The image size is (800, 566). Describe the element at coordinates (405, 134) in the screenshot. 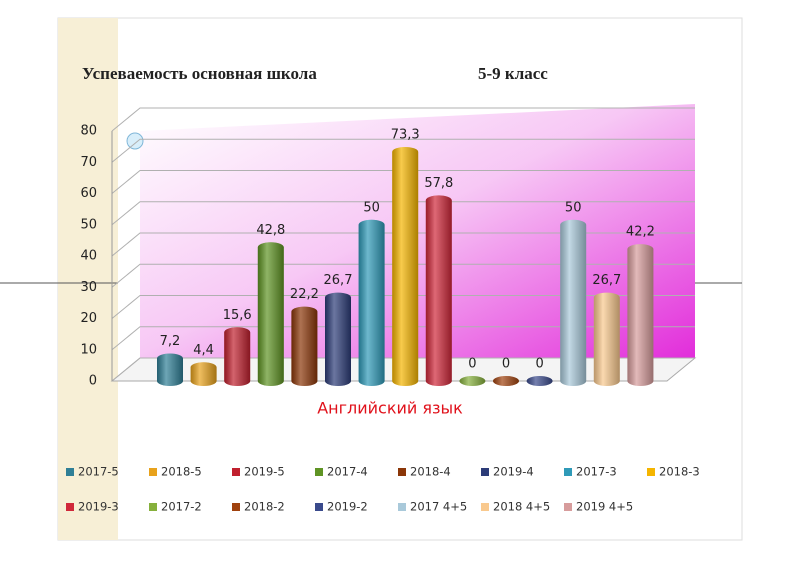

I see `value-label: 73,3` at that location.